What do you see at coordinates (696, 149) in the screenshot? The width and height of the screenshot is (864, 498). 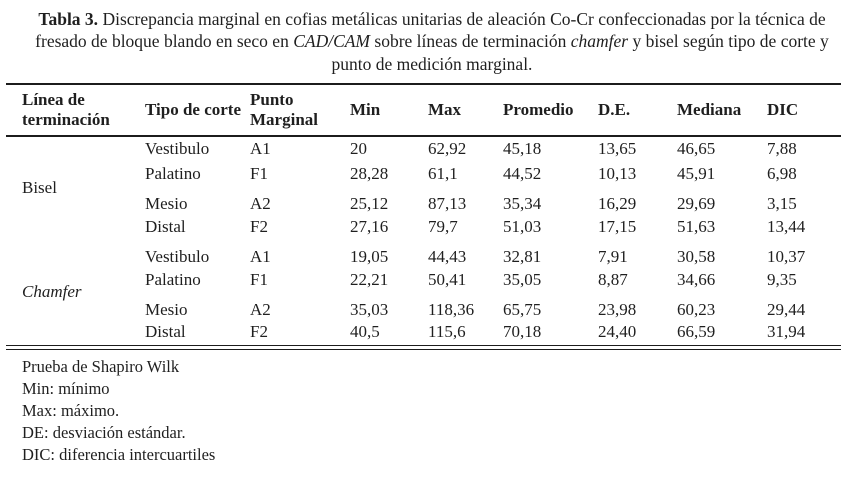 I see `cell-mediana: 46,65` at bounding box center [696, 149].